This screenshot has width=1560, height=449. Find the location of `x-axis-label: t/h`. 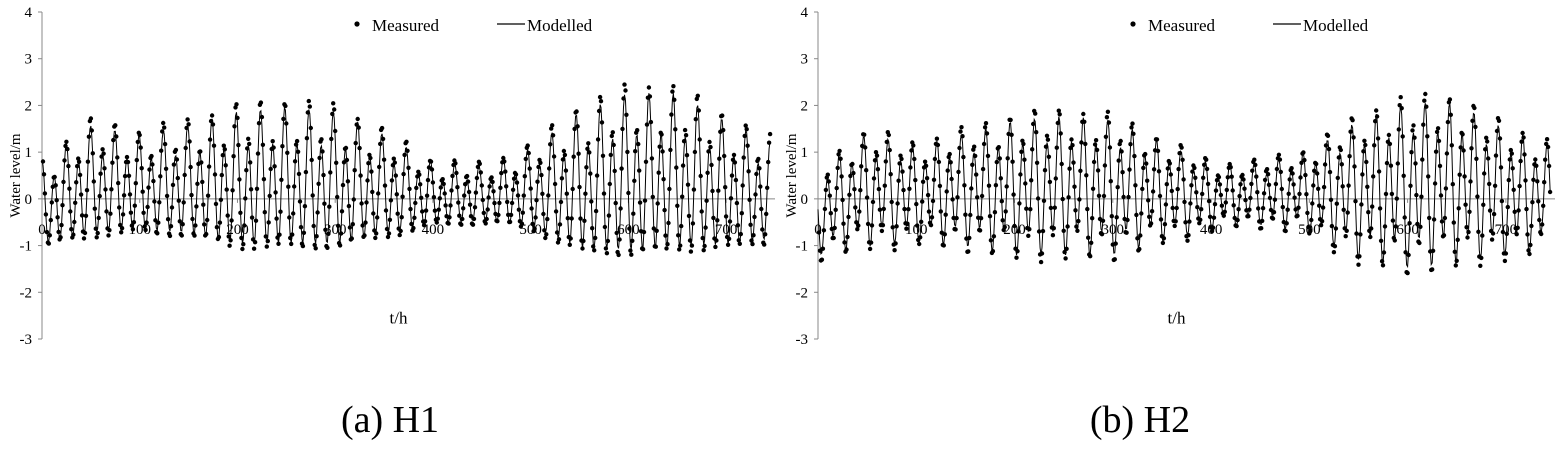

x-axis-label: t/h is located at coordinates (1177, 318).